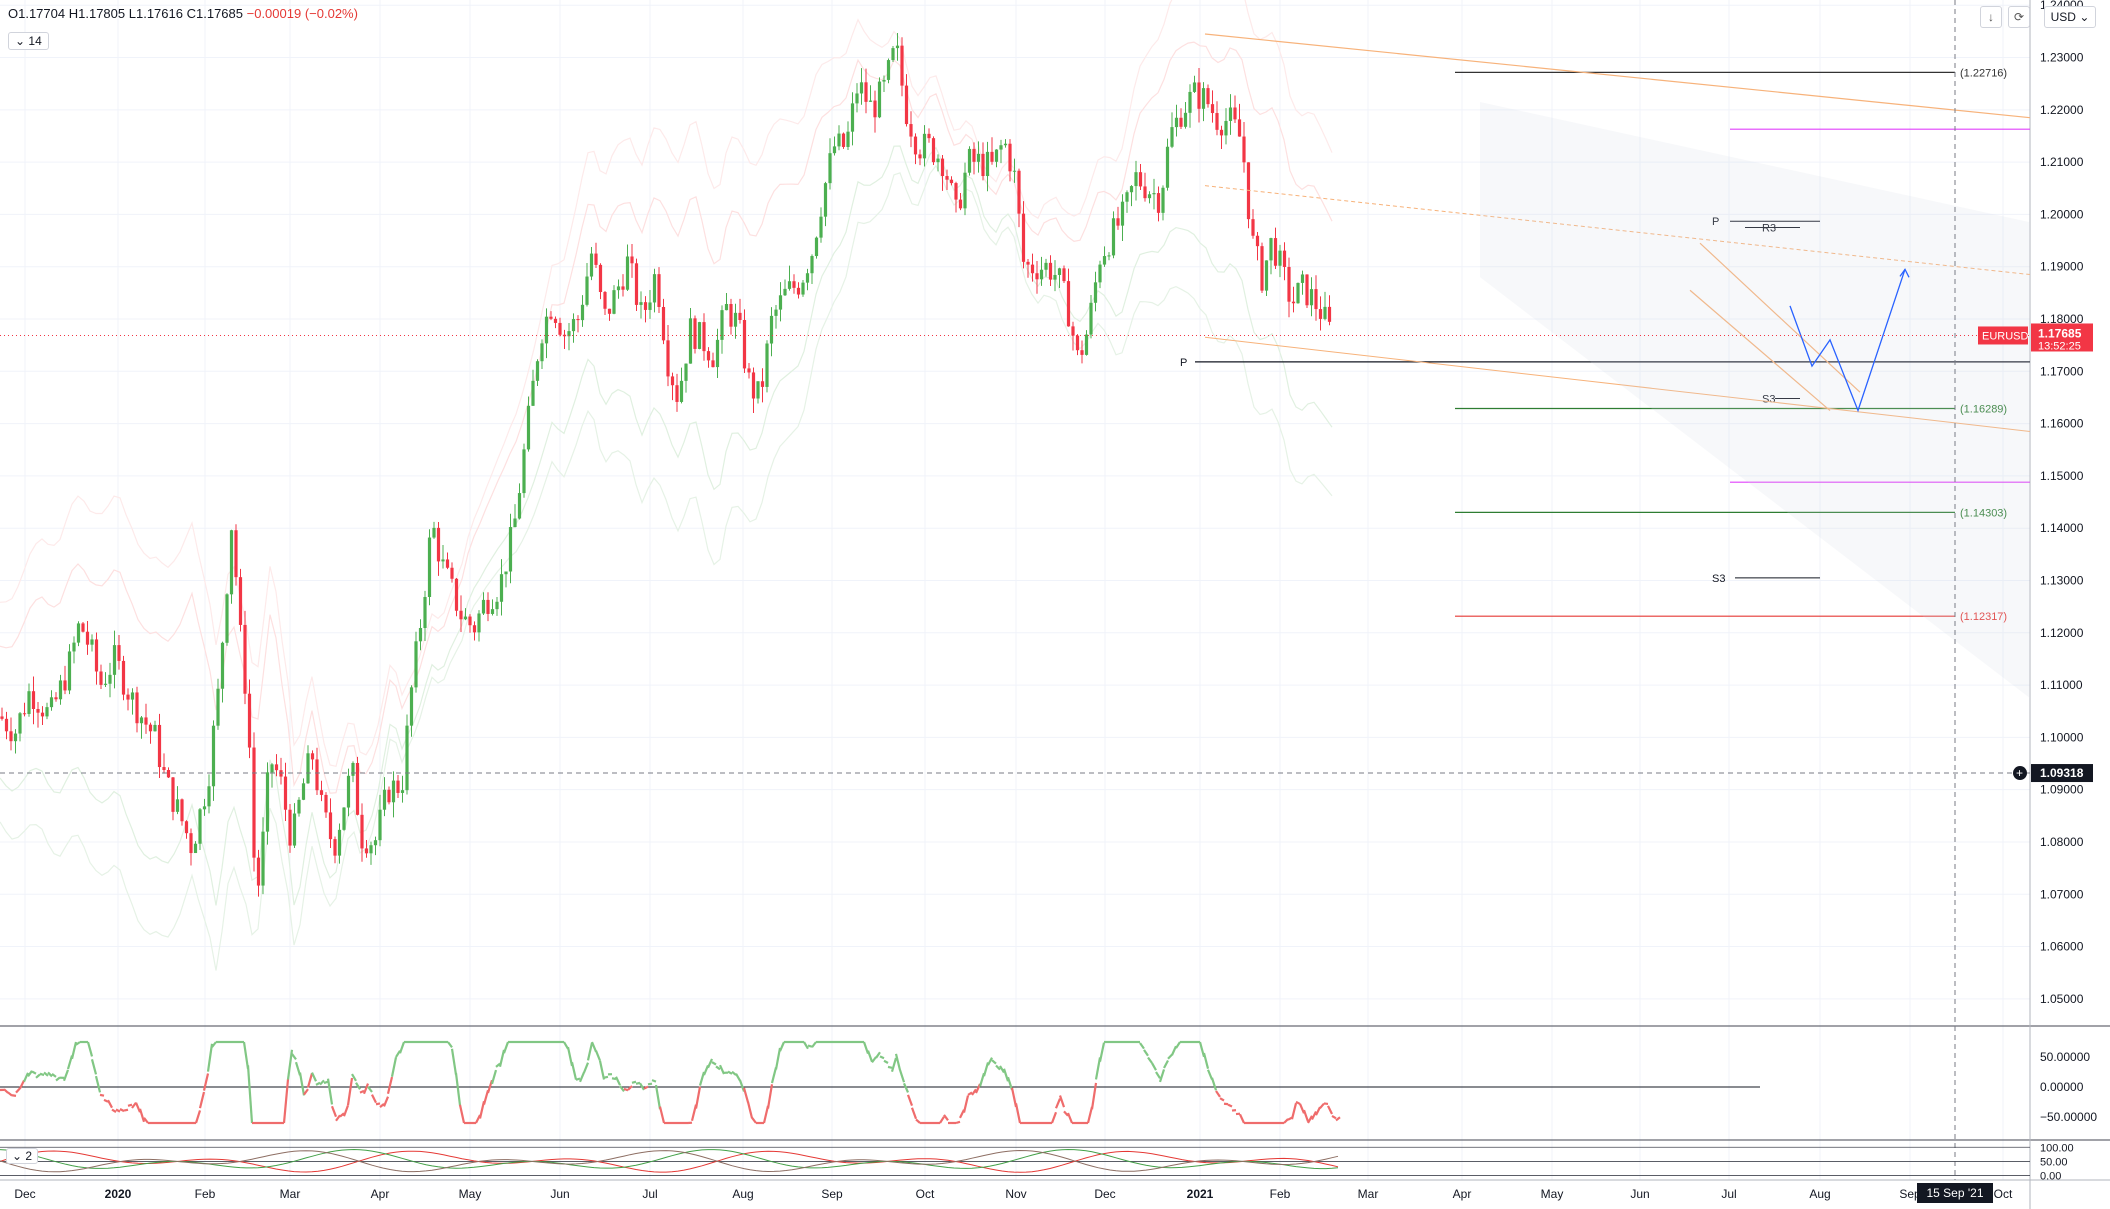 Image resolution: width=2110 pixels, height=1209 pixels. I want to click on reset-icon: ⟳, so click(2019, 17).